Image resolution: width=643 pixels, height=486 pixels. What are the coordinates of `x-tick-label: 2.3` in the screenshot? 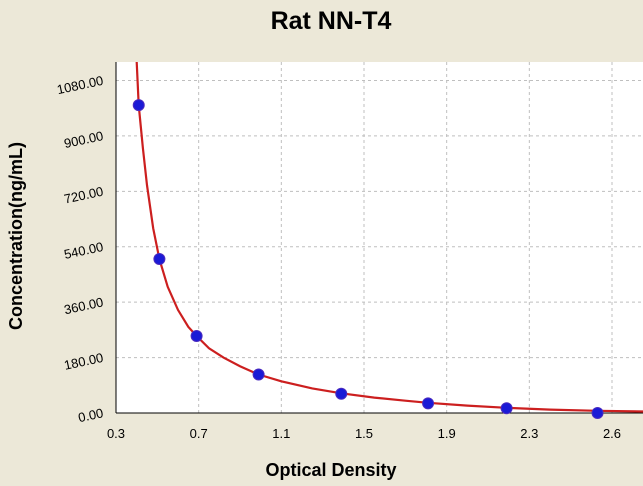 It's located at (529, 433).